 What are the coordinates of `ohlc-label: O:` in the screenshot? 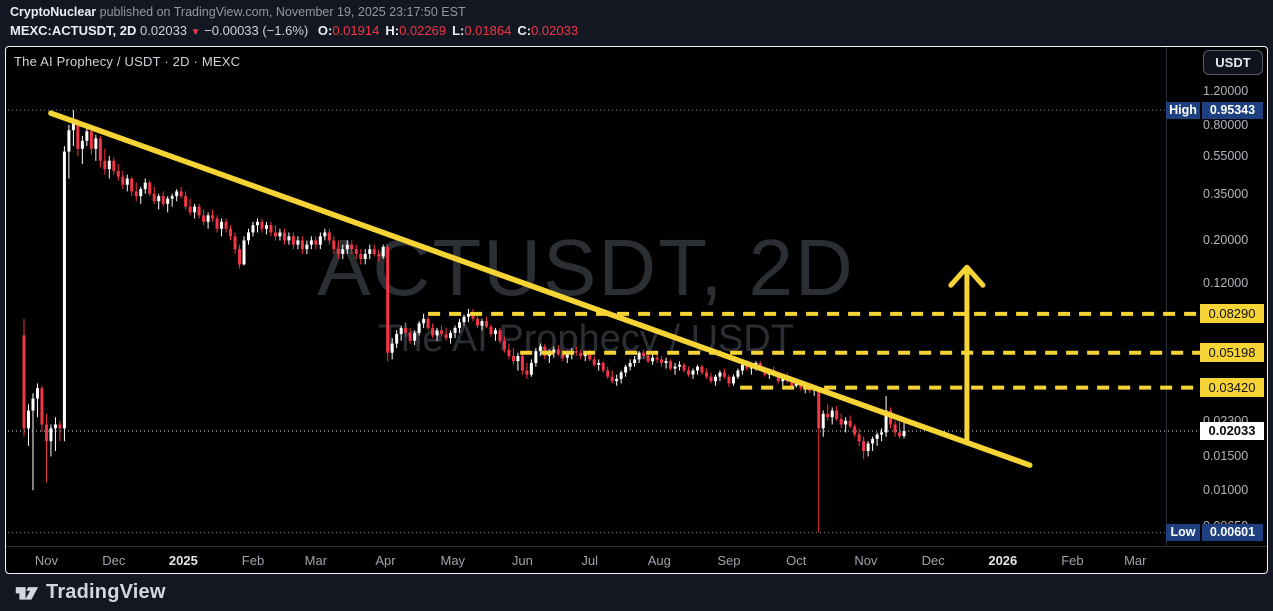 It's located at (325, 30).